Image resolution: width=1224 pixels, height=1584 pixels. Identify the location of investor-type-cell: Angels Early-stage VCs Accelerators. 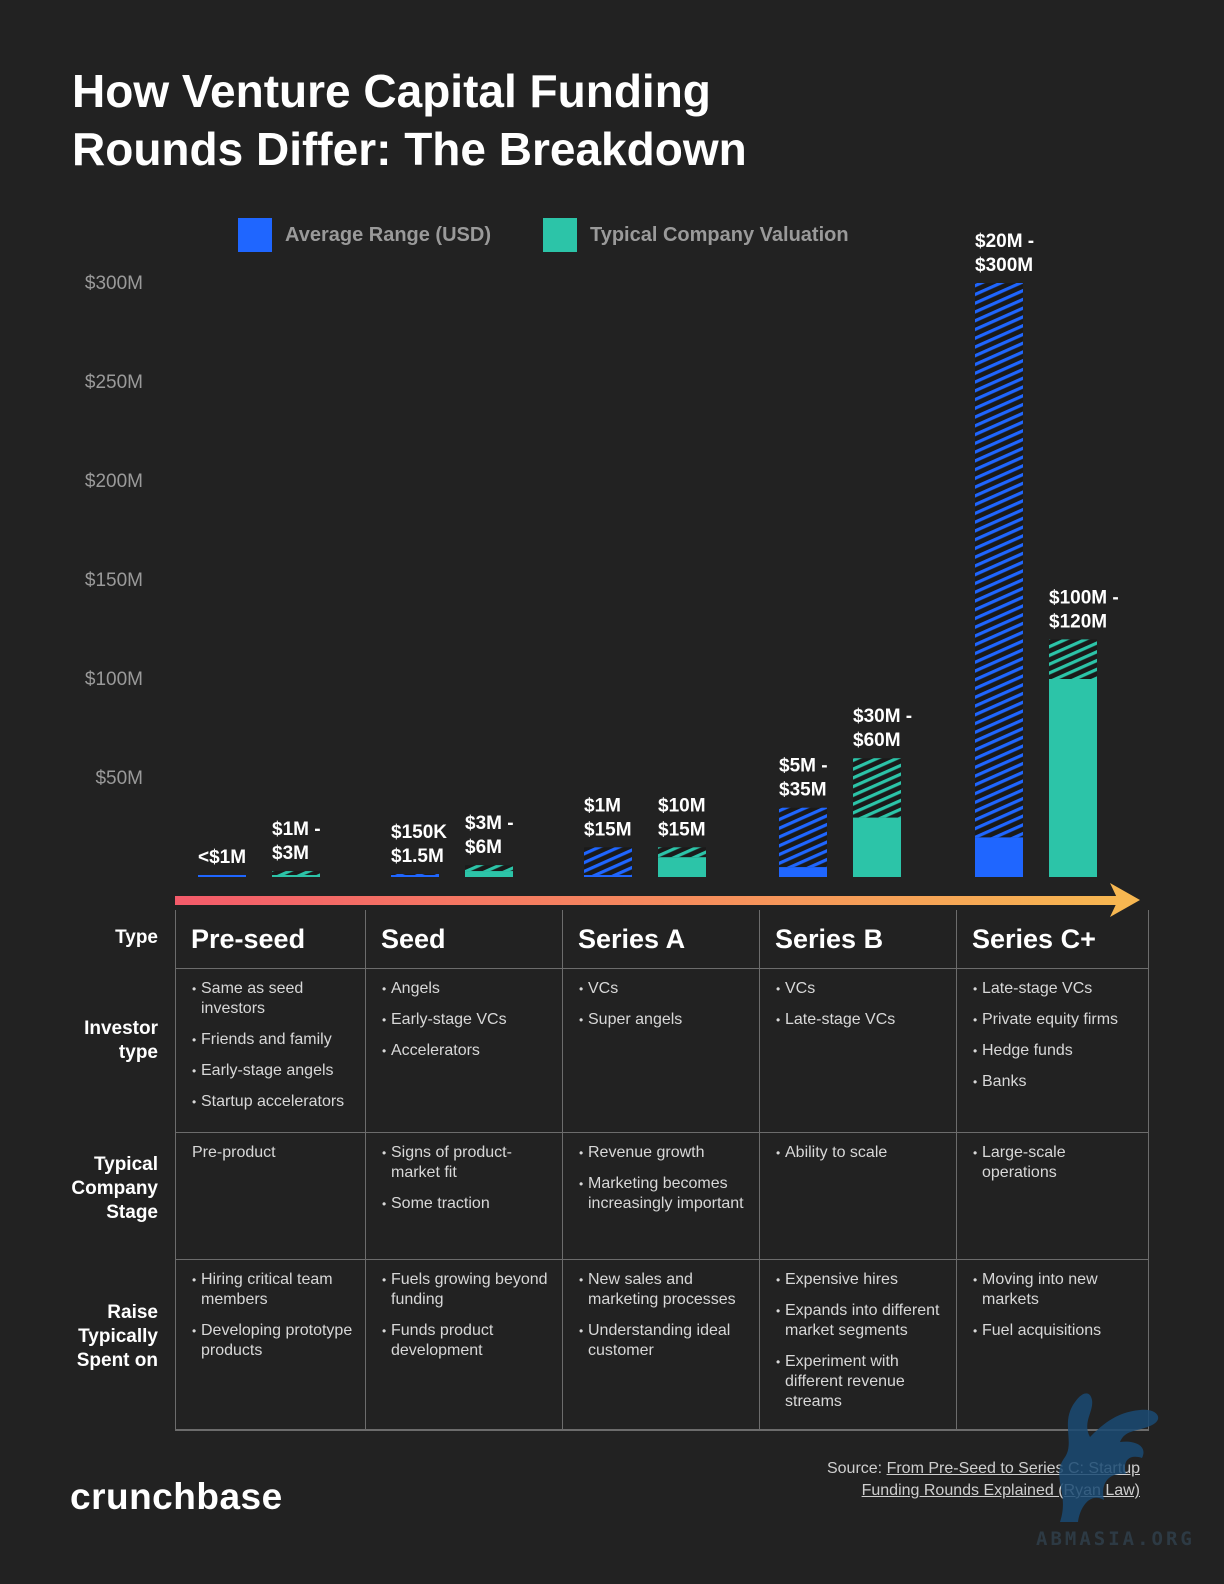
(464, 1051).